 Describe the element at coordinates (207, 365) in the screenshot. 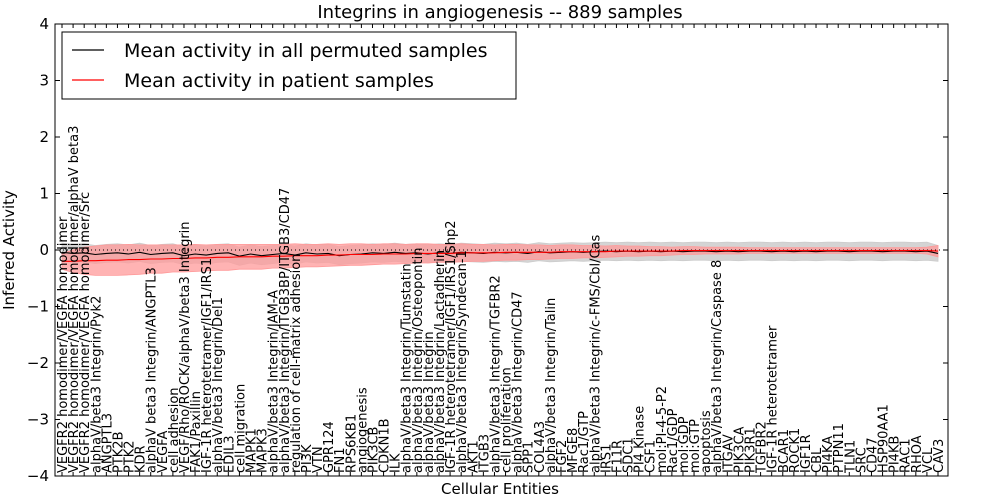

I see `category-label: IGF-1R heterotetramer/IGF1/IRS1` at that location.